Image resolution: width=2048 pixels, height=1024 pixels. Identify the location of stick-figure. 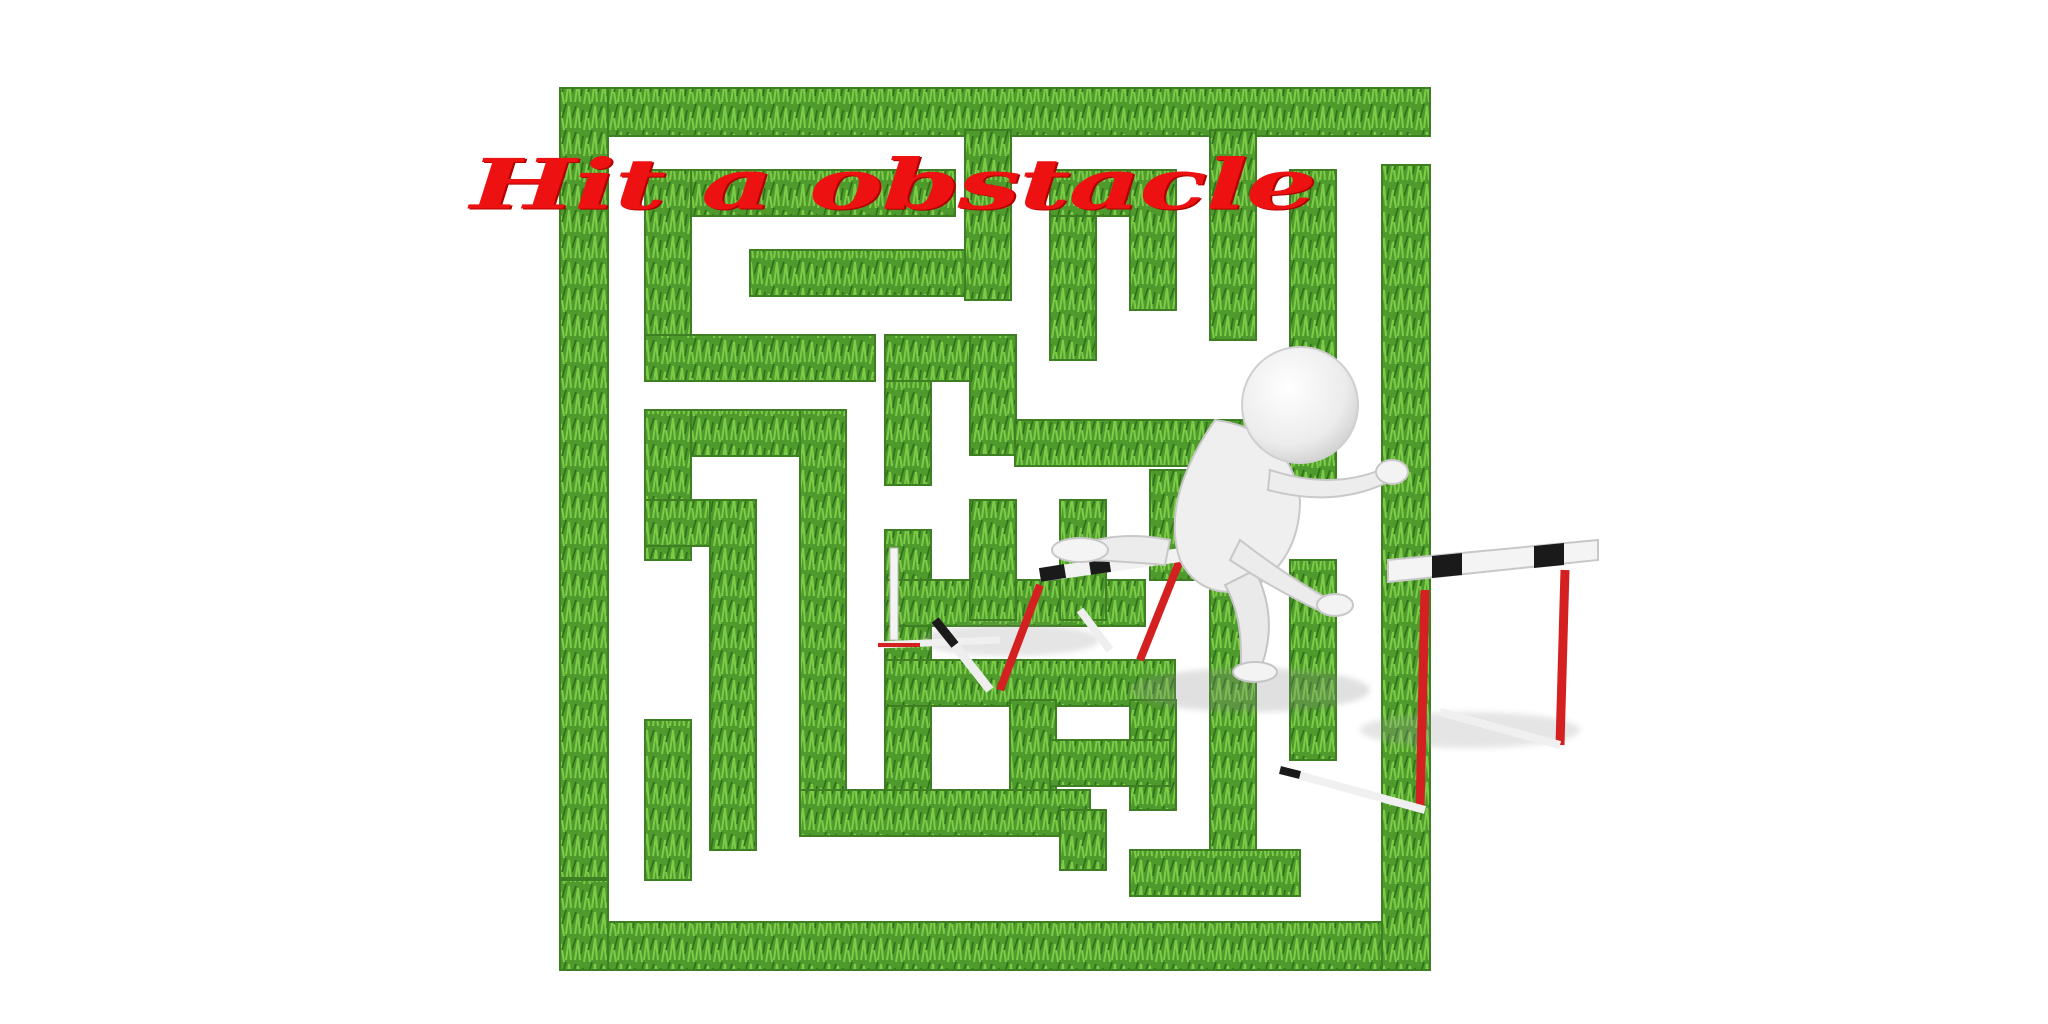
(1230, 514).